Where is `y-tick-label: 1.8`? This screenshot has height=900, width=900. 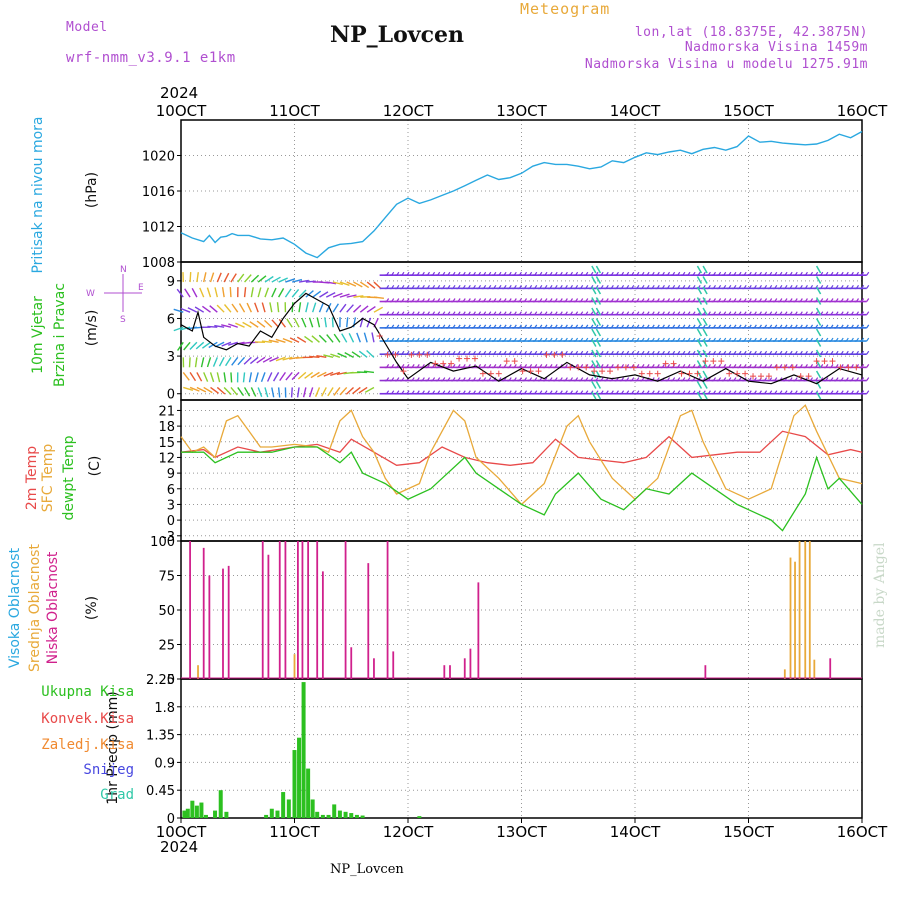 y-tick-label: 1.8 is located at coordinates (164, 708).